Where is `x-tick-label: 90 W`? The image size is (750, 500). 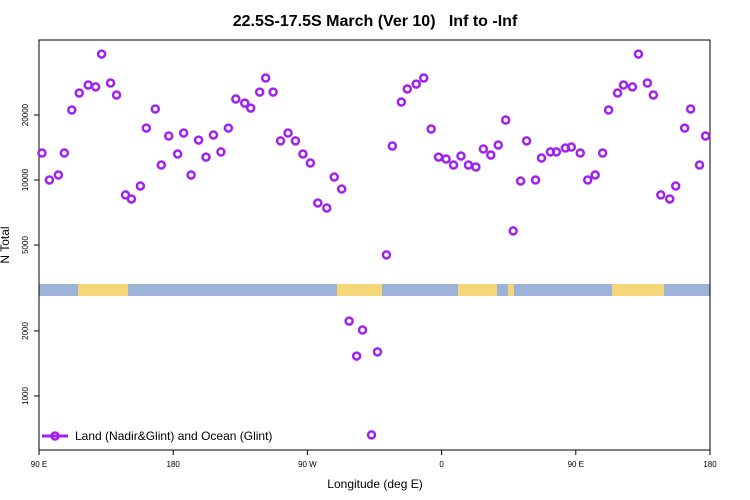 x-tick-label: 90 W is located at coordinates (307, 464).